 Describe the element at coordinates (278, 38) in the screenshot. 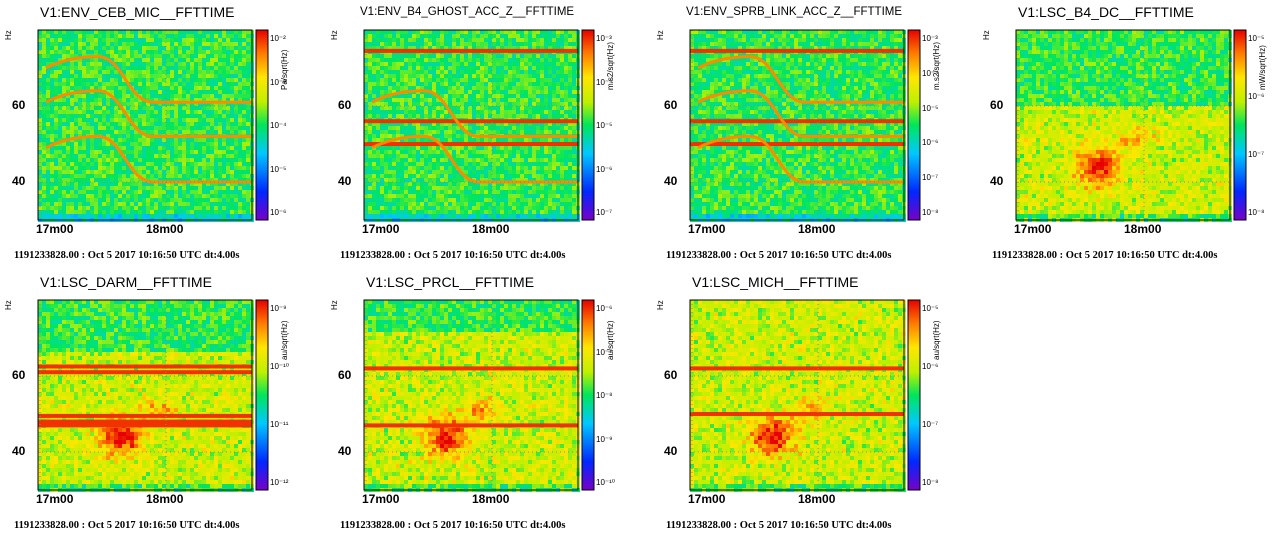

I see `colorbar-tick-label: 10⁻²` at that location.